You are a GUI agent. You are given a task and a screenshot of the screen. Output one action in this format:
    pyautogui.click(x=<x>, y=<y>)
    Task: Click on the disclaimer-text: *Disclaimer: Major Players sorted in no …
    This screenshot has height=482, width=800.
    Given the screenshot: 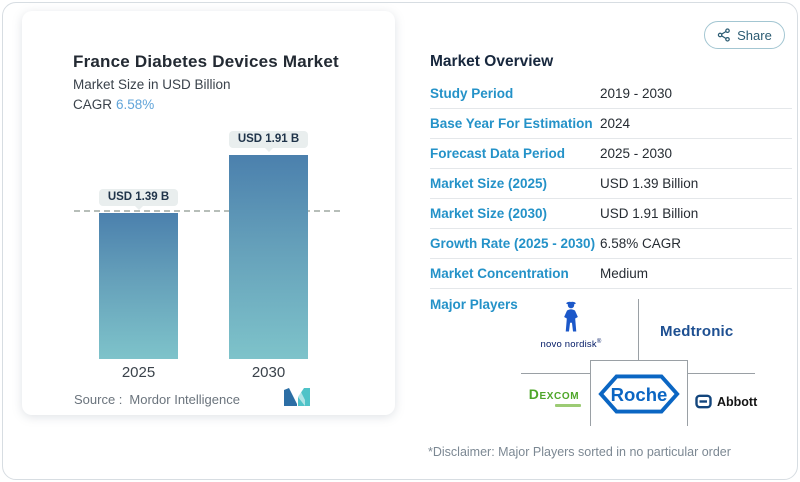 What is the action you would take?
    pyautogui.click(x=579, y=452)
    